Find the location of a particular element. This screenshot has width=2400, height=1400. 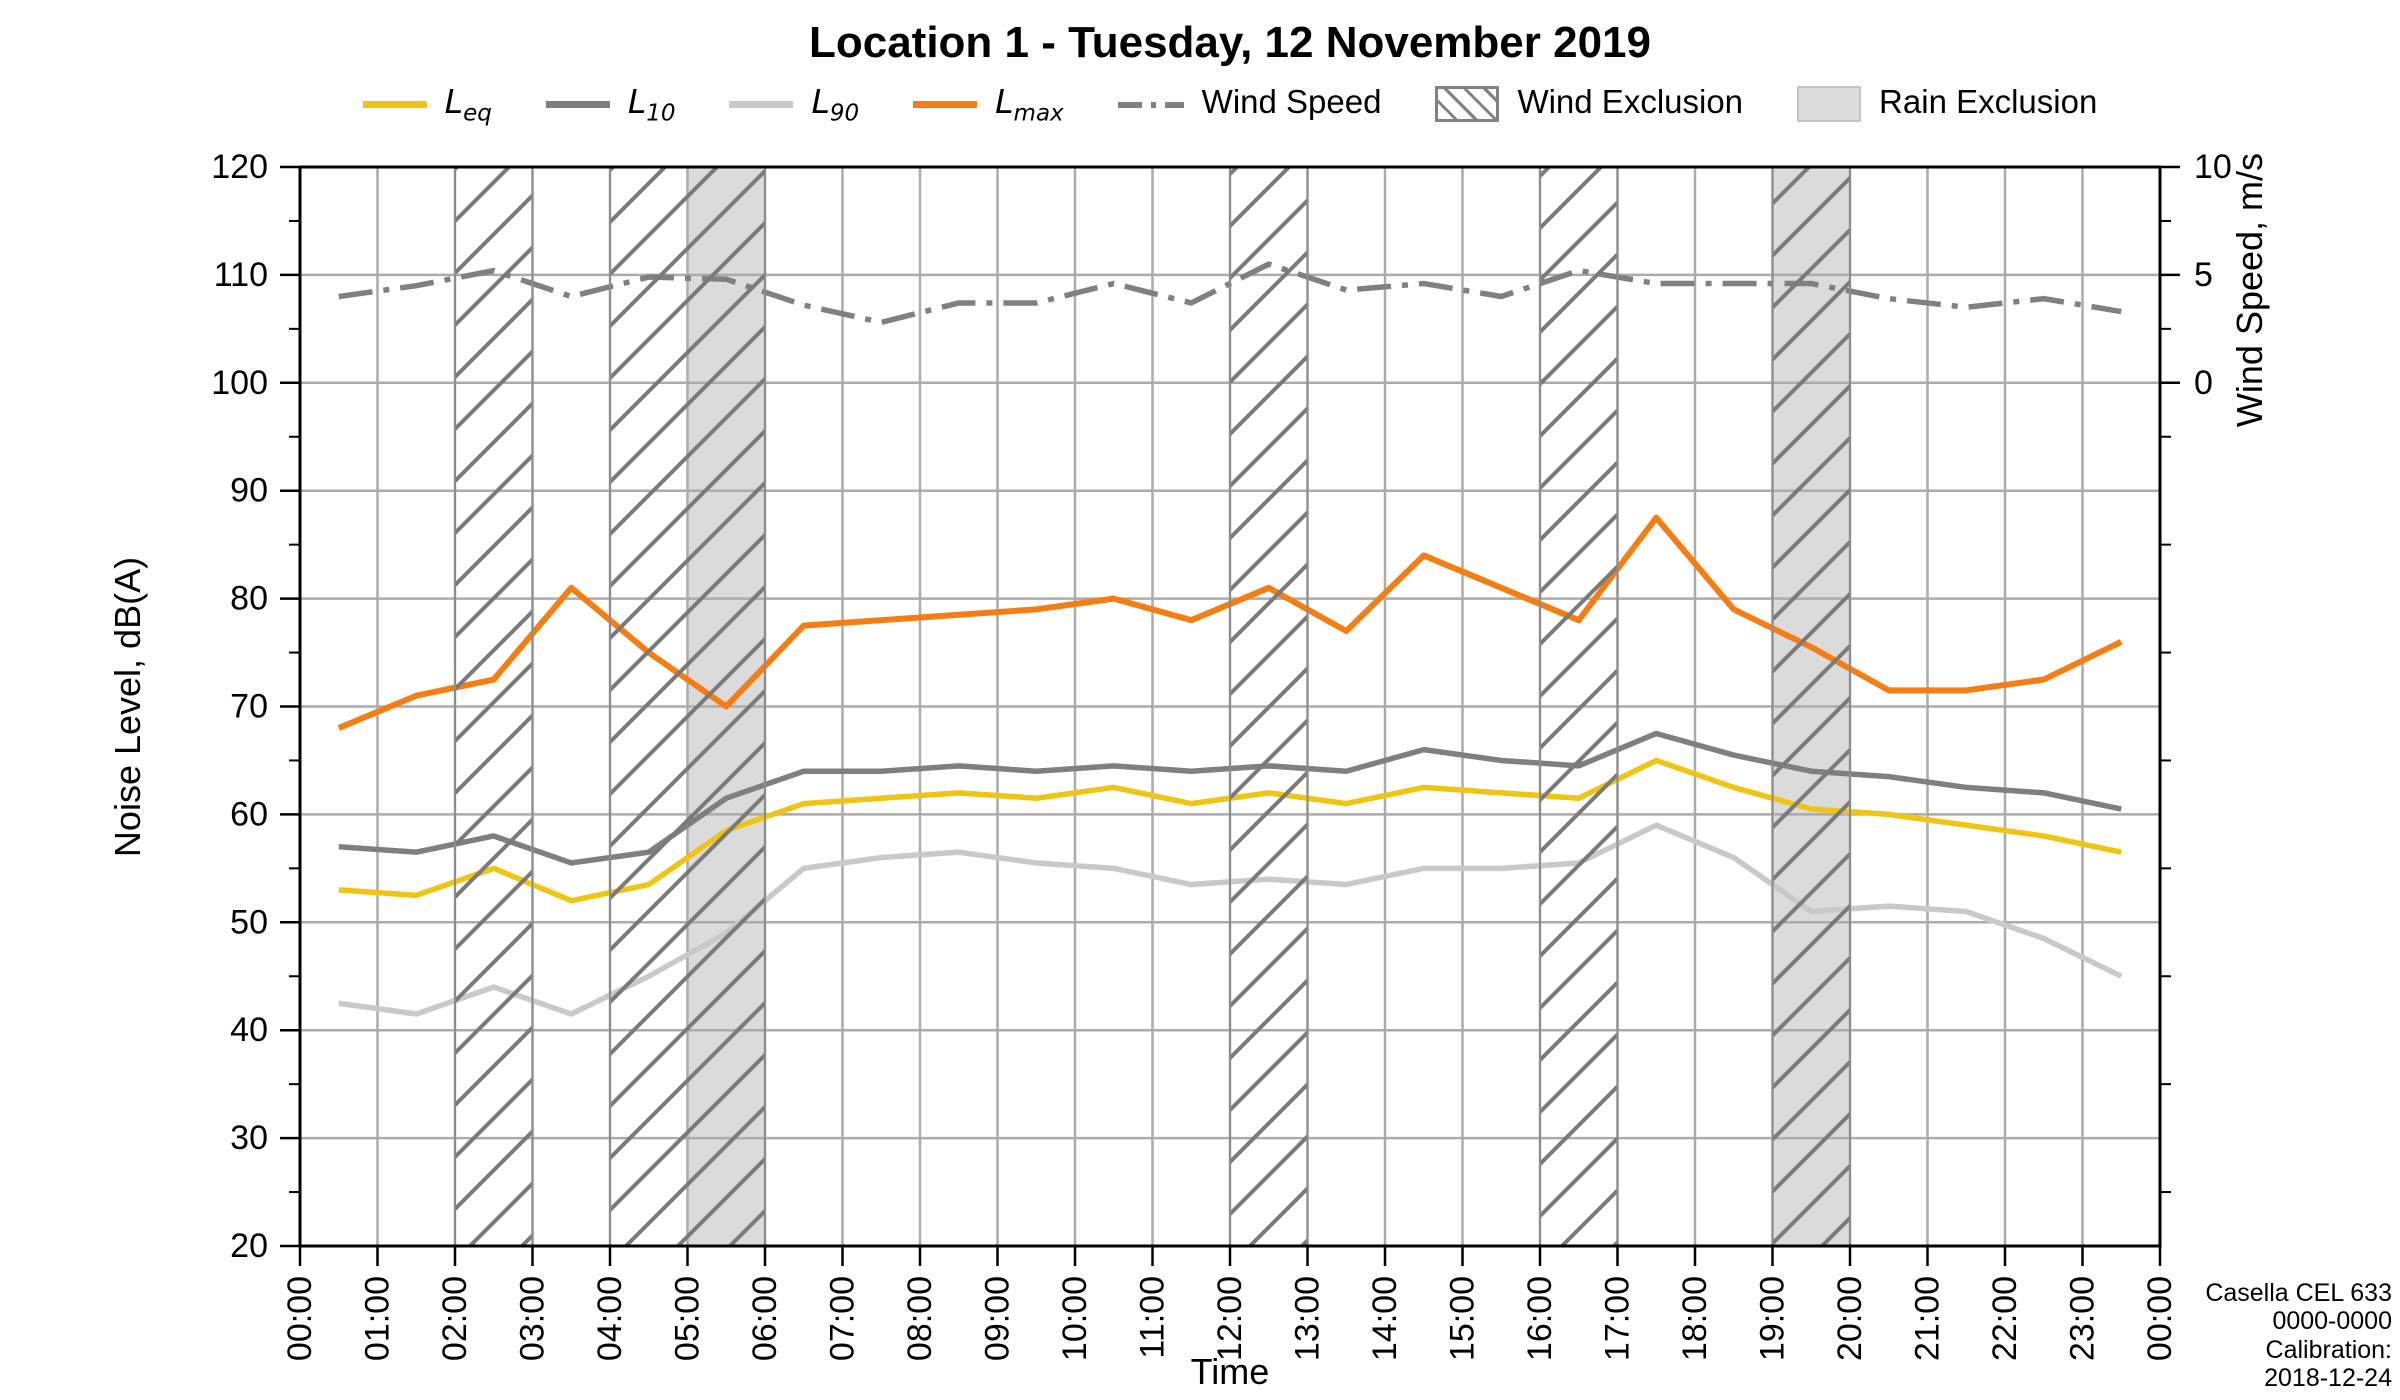

x-tick-label: 11:00 is located at coordinates (1153, 1317).